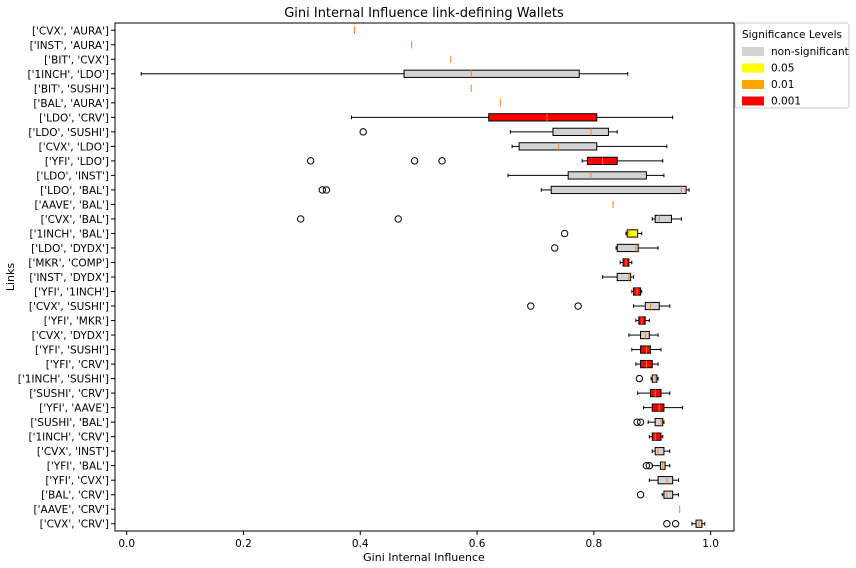 Image resolution: width=856 pixels, height=568 pixels. What do you see at coordinates (68, 75) in the screenshot?
I see `y-tick-label: ['1INCH', 'LDO']` at bounding box center [68, 75].